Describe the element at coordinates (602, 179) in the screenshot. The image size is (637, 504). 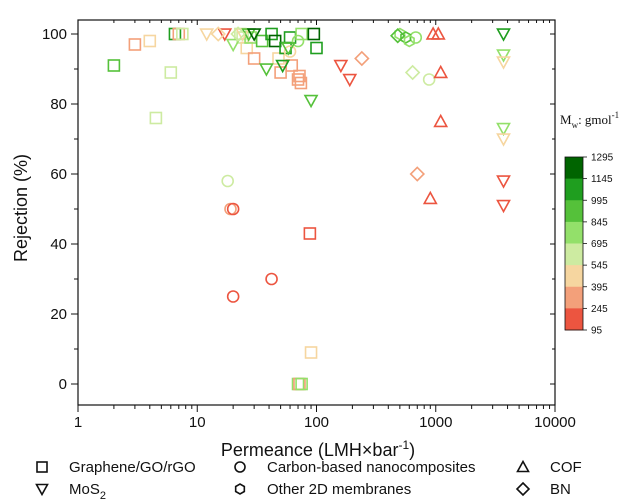
I see `colorbar-label: 1145` at that location.